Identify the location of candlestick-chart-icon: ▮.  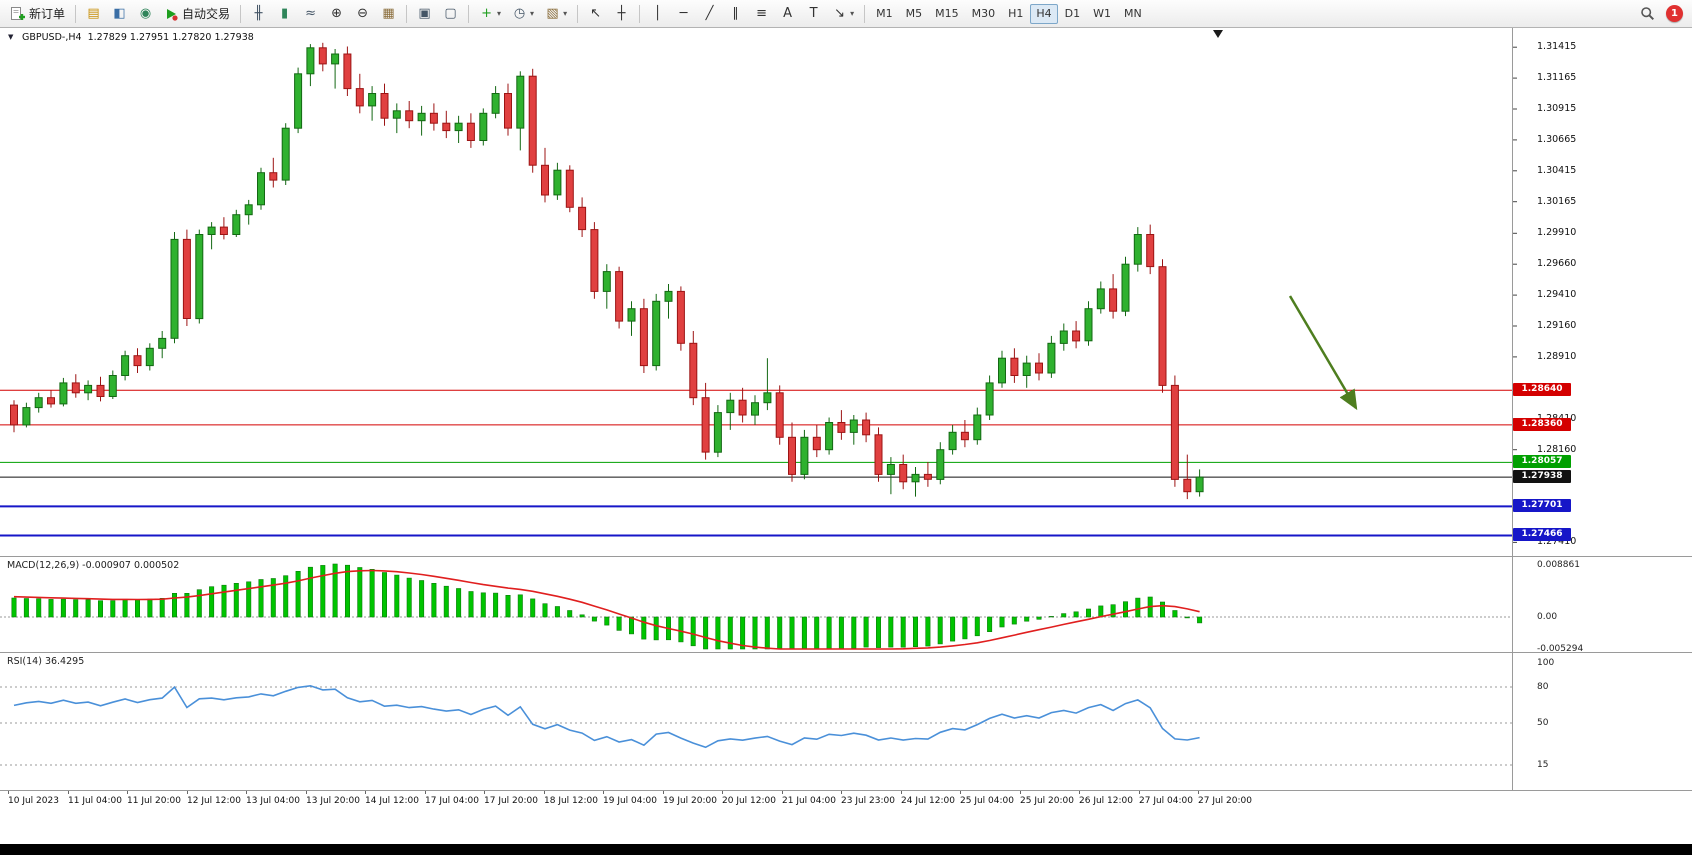
(284, 13).